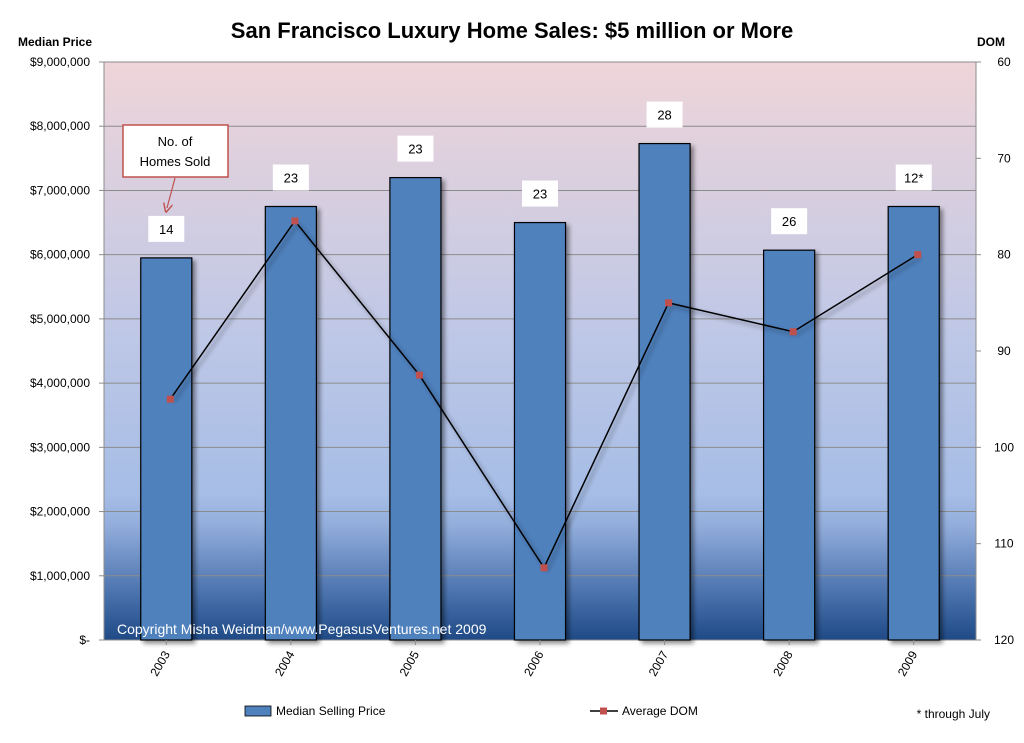  Describe the element at coordinates (995, 351) in the screenshot. I see `right-axis: 60 70 80 90 100 110 120` at that location.